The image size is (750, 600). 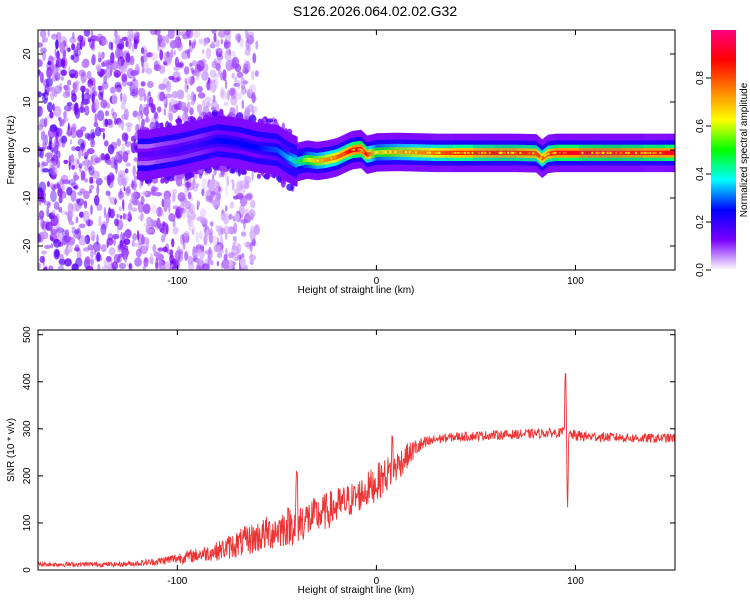 I want to click on colorbar-tick-label: 0.4, so click(x=700, y=174).